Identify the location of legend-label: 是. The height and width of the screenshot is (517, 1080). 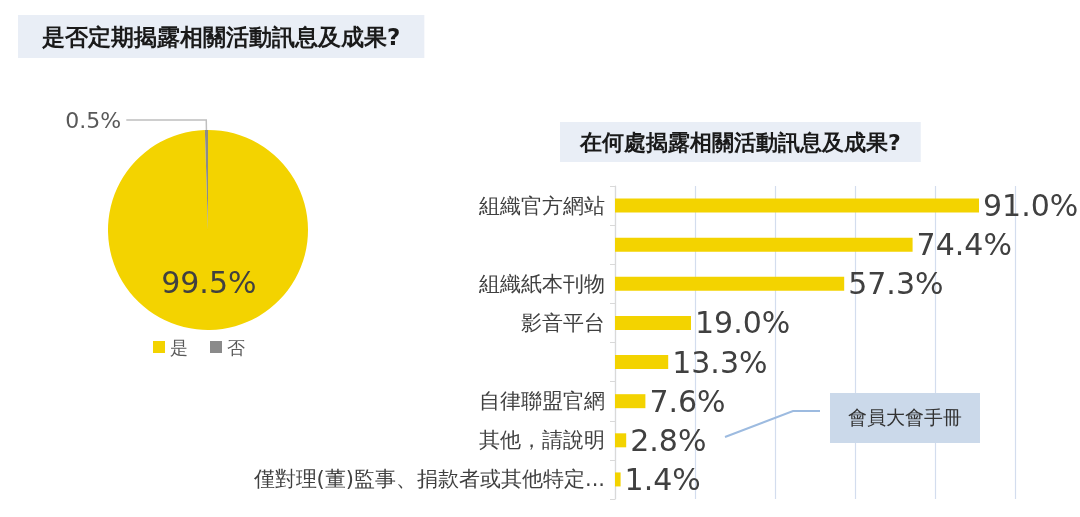
(179, 347).